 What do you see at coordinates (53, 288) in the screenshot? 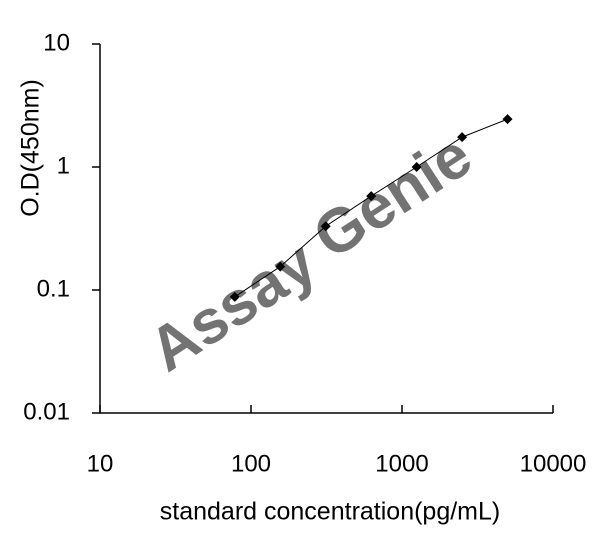
I see `y-tick-label: 0.1` at bounding box center [53, 288].